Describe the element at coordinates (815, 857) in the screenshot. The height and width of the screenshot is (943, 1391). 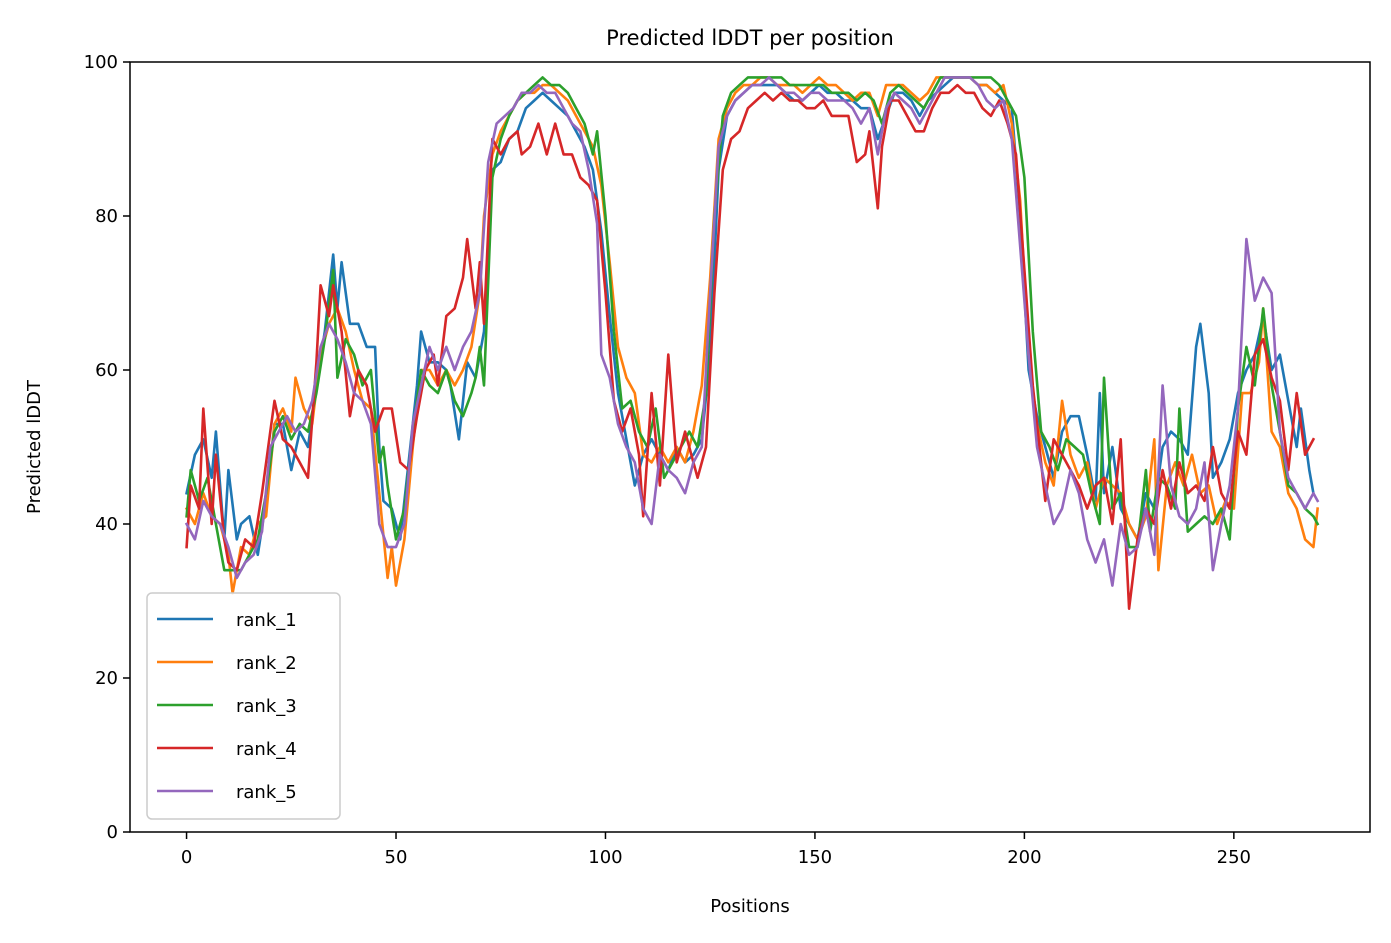
I see `x-tick-label: 150` at that location.